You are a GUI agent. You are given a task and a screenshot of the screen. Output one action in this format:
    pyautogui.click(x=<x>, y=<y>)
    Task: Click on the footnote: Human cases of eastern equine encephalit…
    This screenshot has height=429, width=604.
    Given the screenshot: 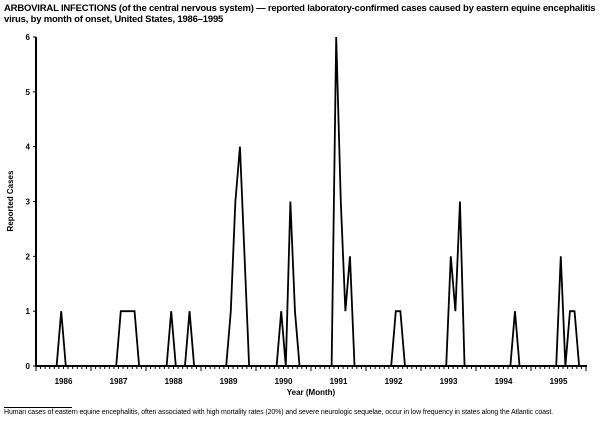 What is the action you would take?
    pyautogui.click(x=279, y=412)
    